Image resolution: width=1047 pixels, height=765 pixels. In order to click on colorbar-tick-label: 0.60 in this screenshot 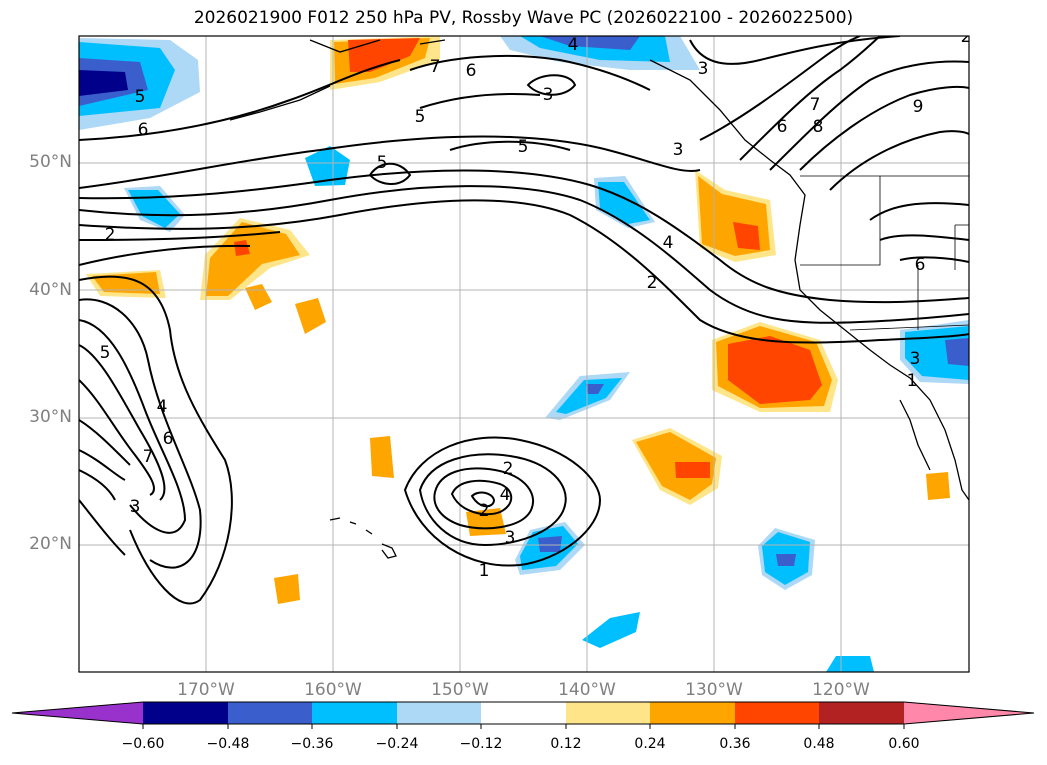, I will do `click(904, 744)`.